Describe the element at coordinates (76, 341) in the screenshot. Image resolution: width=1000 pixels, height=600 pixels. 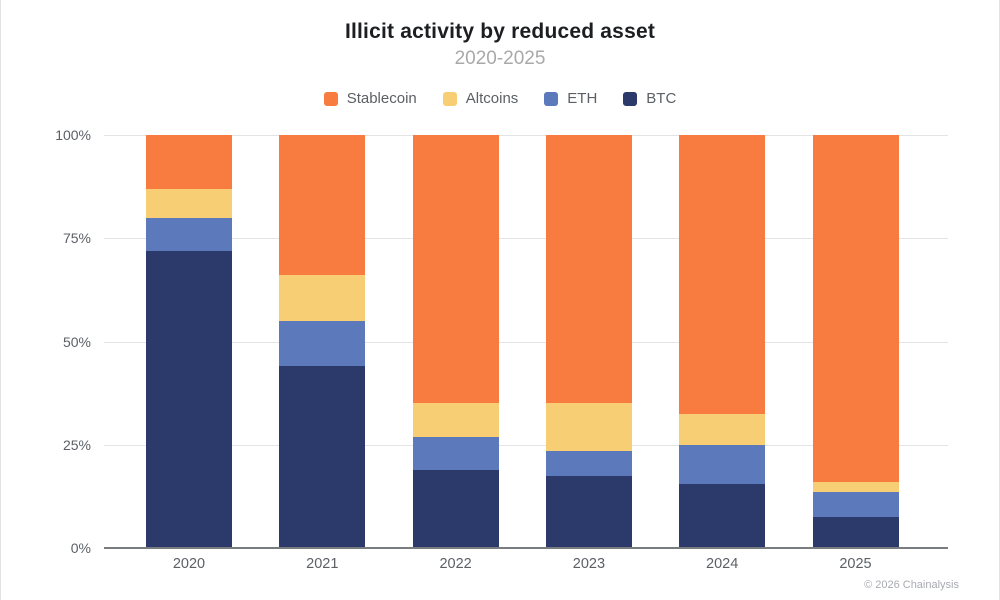
I see `y-tick-label-50%: 50%` at that location.